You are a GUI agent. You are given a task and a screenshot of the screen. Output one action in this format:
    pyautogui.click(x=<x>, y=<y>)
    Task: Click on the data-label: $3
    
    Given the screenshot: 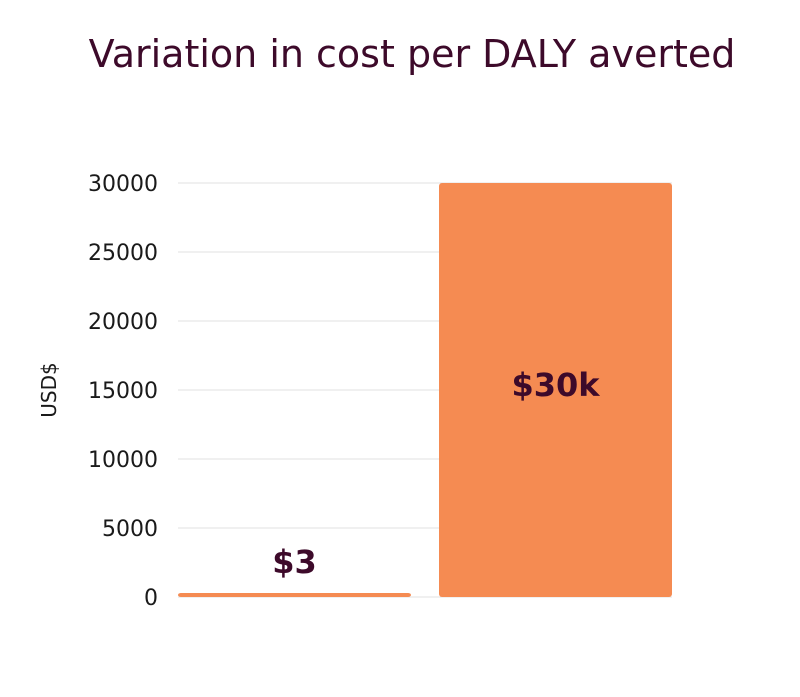 What is the action you would take?
    pyautogui.click(x=294, y=562)
    